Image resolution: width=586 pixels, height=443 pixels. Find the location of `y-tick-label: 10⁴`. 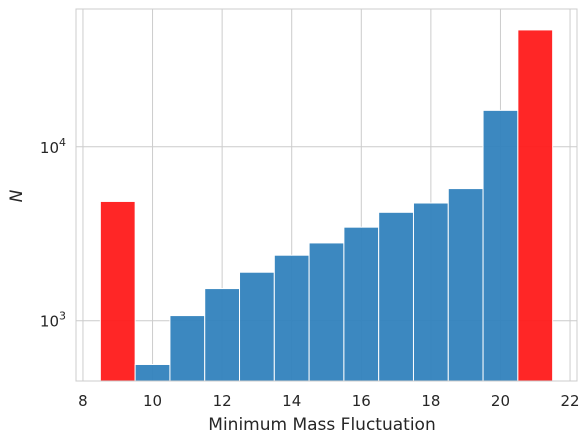

y-tick-label: 10⁴ is located at coordinates (53, 146).